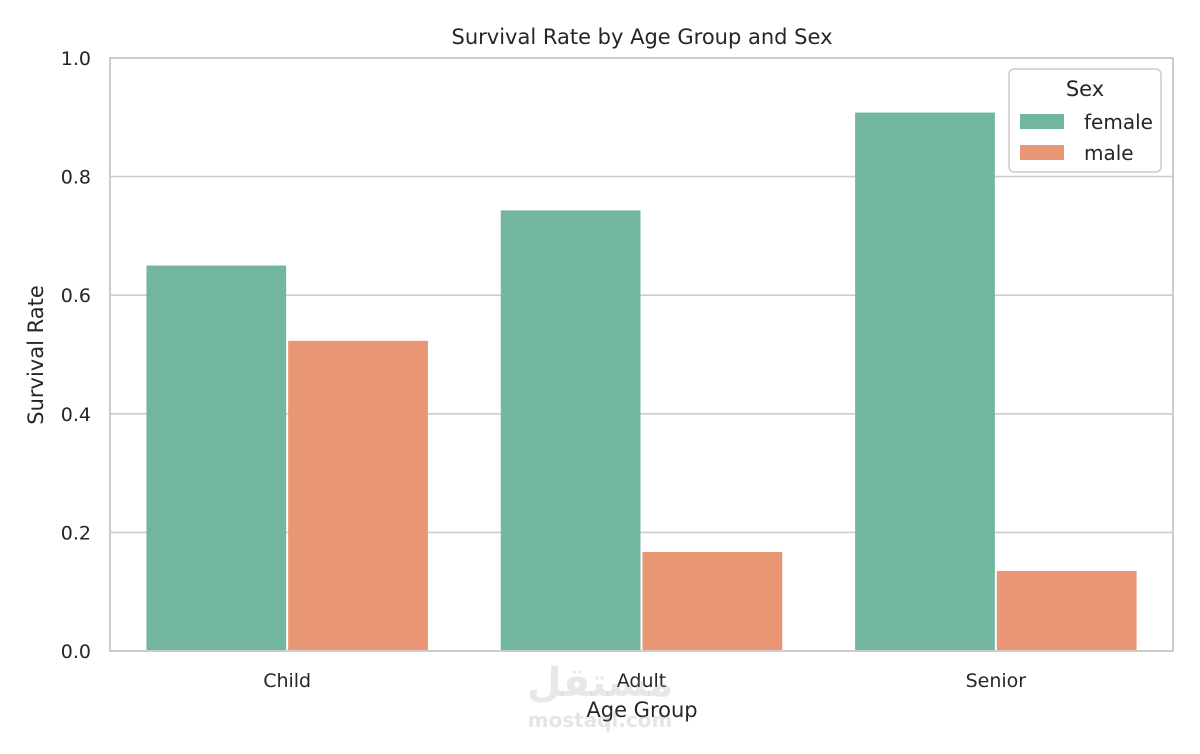 The height and width of the screenshot is (754, 1200). What do you see at coordinates (358, 495) in the screenshot?
I see `bar-male-child` at bounding box center [358, 495].